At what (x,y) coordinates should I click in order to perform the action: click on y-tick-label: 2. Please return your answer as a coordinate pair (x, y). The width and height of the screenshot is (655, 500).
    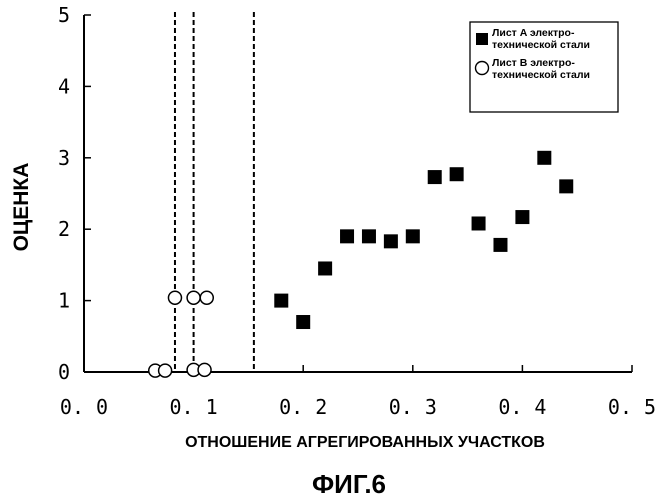
    Looking at the image, I should click on (64, 229).